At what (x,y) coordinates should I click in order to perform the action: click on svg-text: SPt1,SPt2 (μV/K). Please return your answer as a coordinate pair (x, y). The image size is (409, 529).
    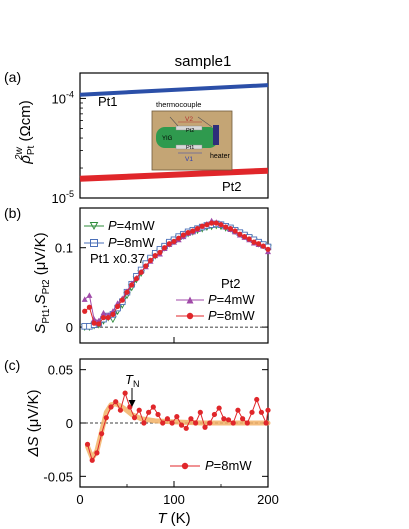
    Looking at the image, I should click on (42, 282).